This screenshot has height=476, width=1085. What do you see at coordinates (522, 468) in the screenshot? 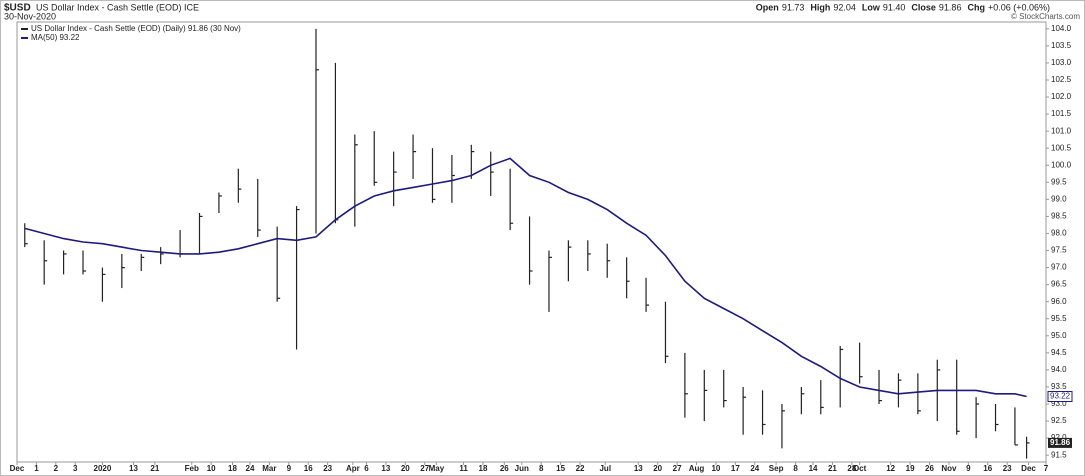
I see `x-tick-label: Jun` at bounding box center [522, 468].